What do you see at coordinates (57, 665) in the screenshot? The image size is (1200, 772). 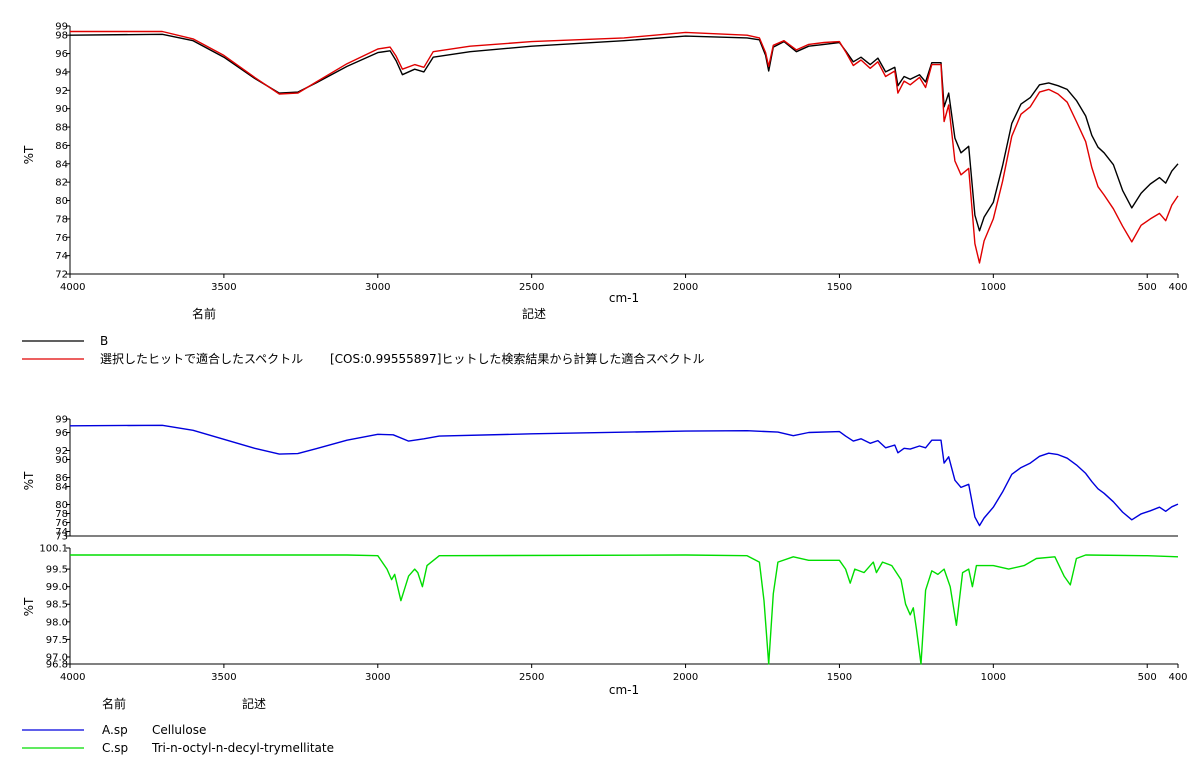 I see `y-tick-label: 96.8` at bounding box center [57, 665].